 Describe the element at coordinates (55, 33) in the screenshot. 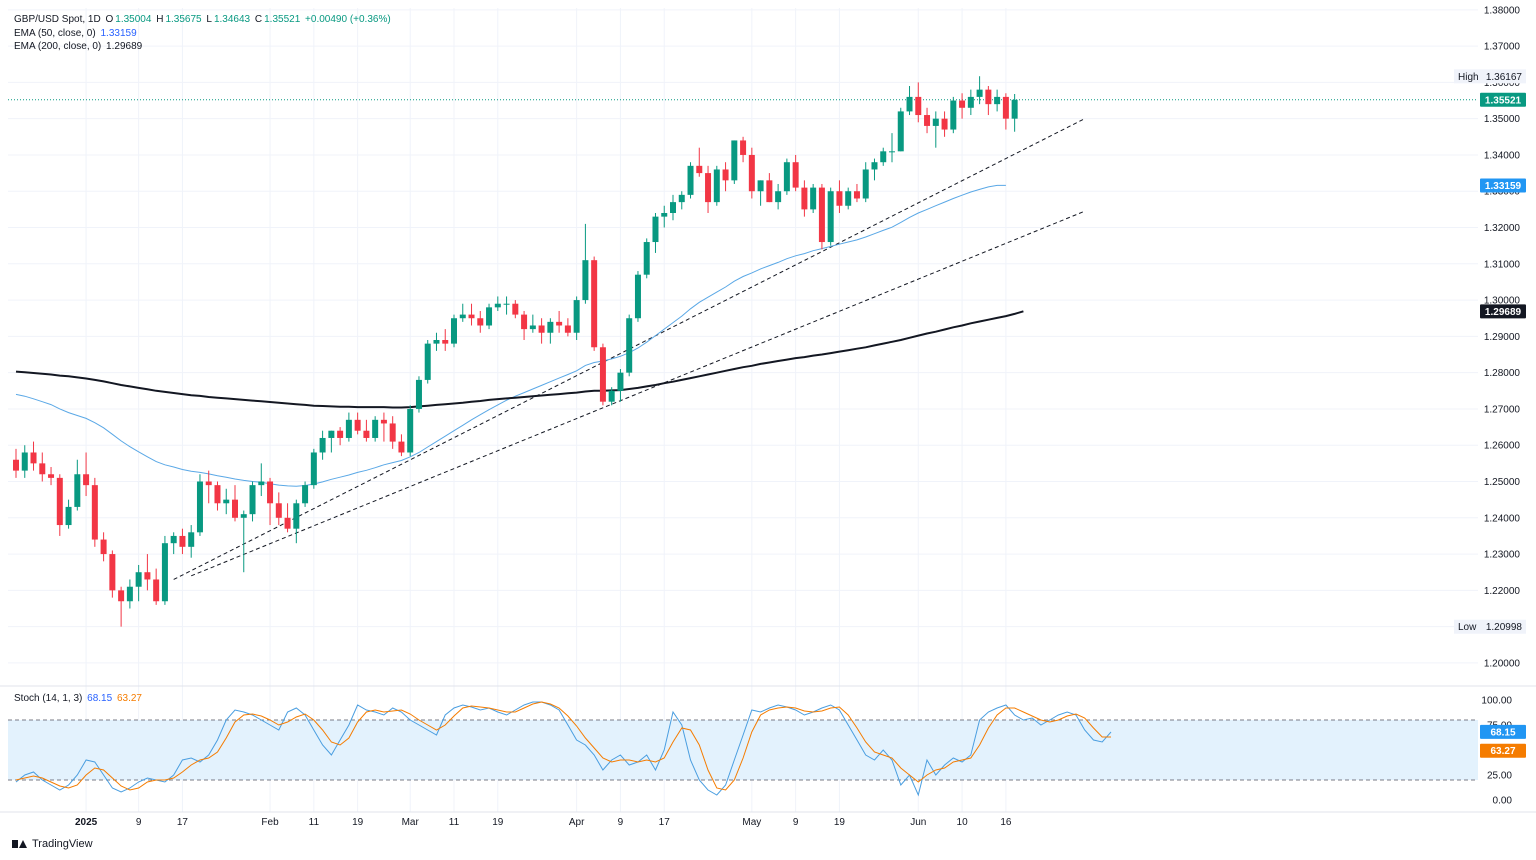

I see `ema50-label: EMA (50, close, 0)` at that location.